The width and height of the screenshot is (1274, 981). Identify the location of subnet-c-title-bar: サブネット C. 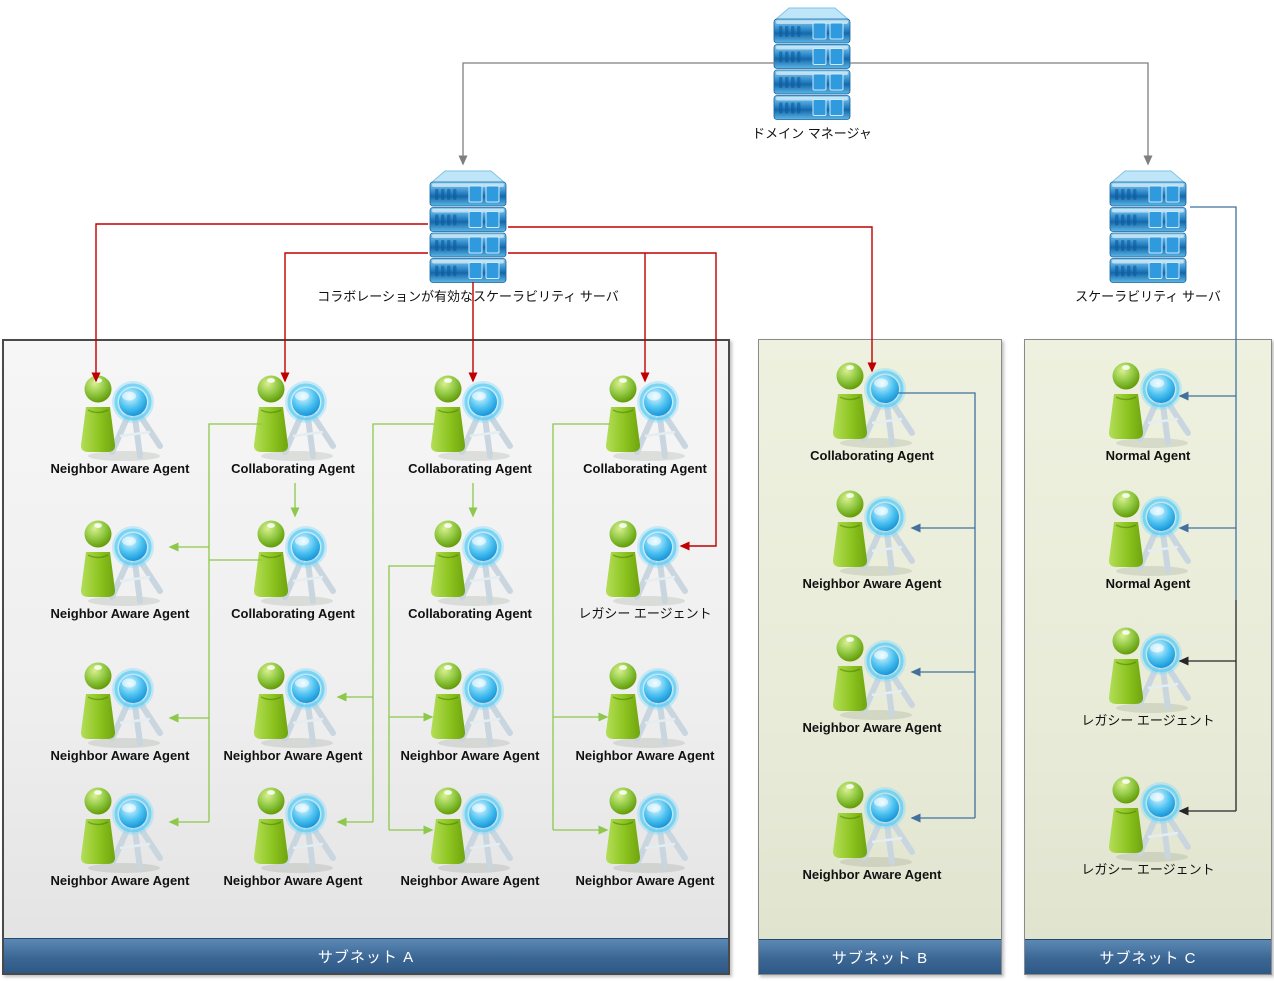
(1148, 956).